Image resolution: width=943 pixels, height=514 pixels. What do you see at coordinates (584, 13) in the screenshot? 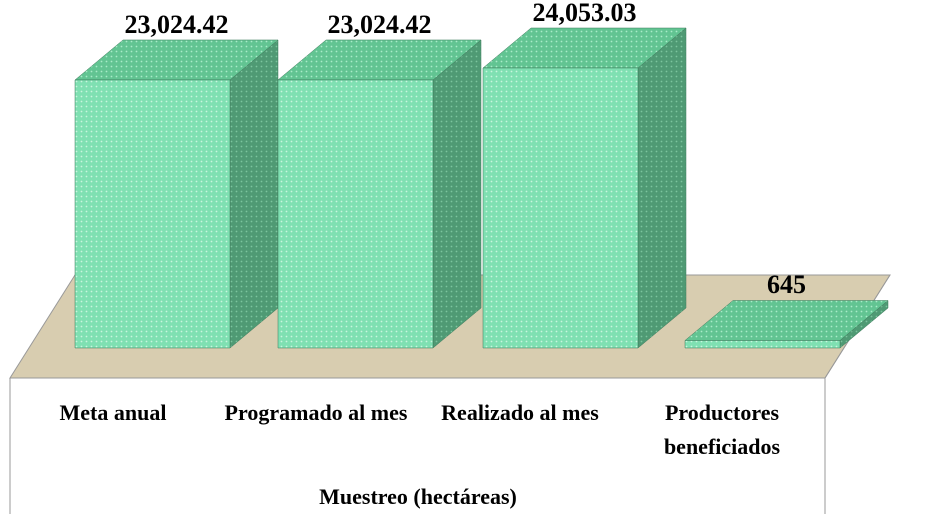
I see `value-label: 24,053.03` at bounding box center [584, 13].